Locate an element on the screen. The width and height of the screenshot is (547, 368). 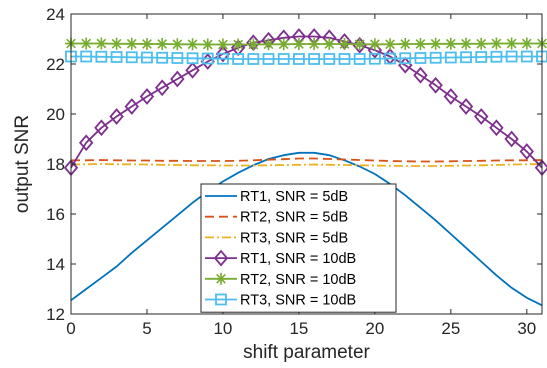
x-tick-label: 5 is located at coordinates (146, 328).